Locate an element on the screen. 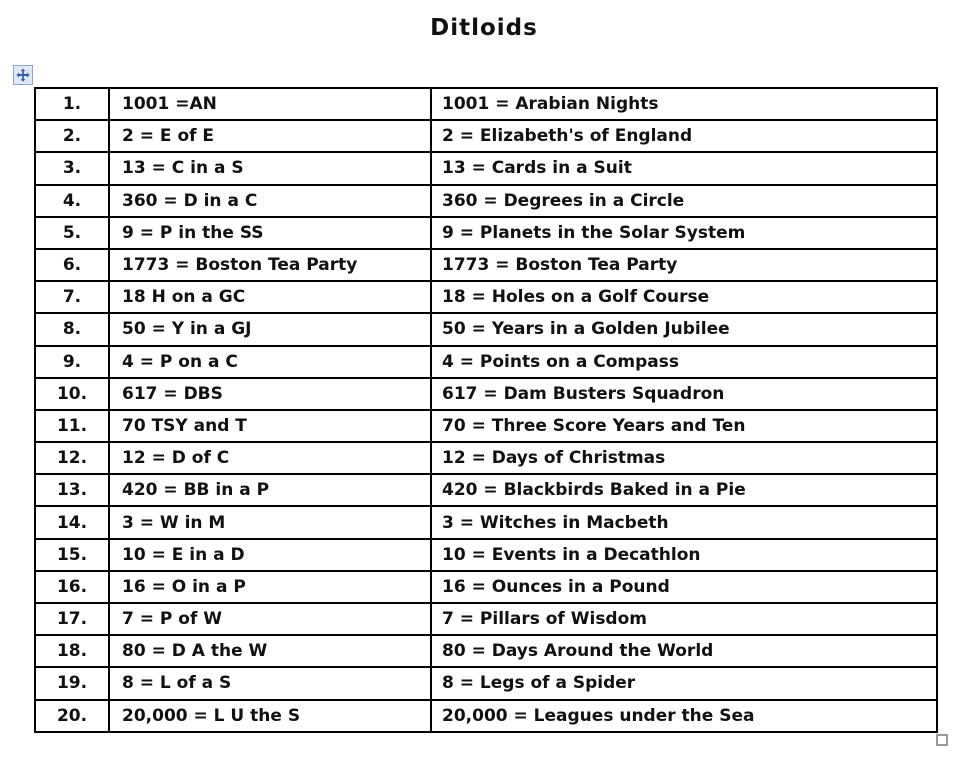 The width and height of the screenshot is (968, 761). page-title: Ditloids is located at coordinates (484, 28).